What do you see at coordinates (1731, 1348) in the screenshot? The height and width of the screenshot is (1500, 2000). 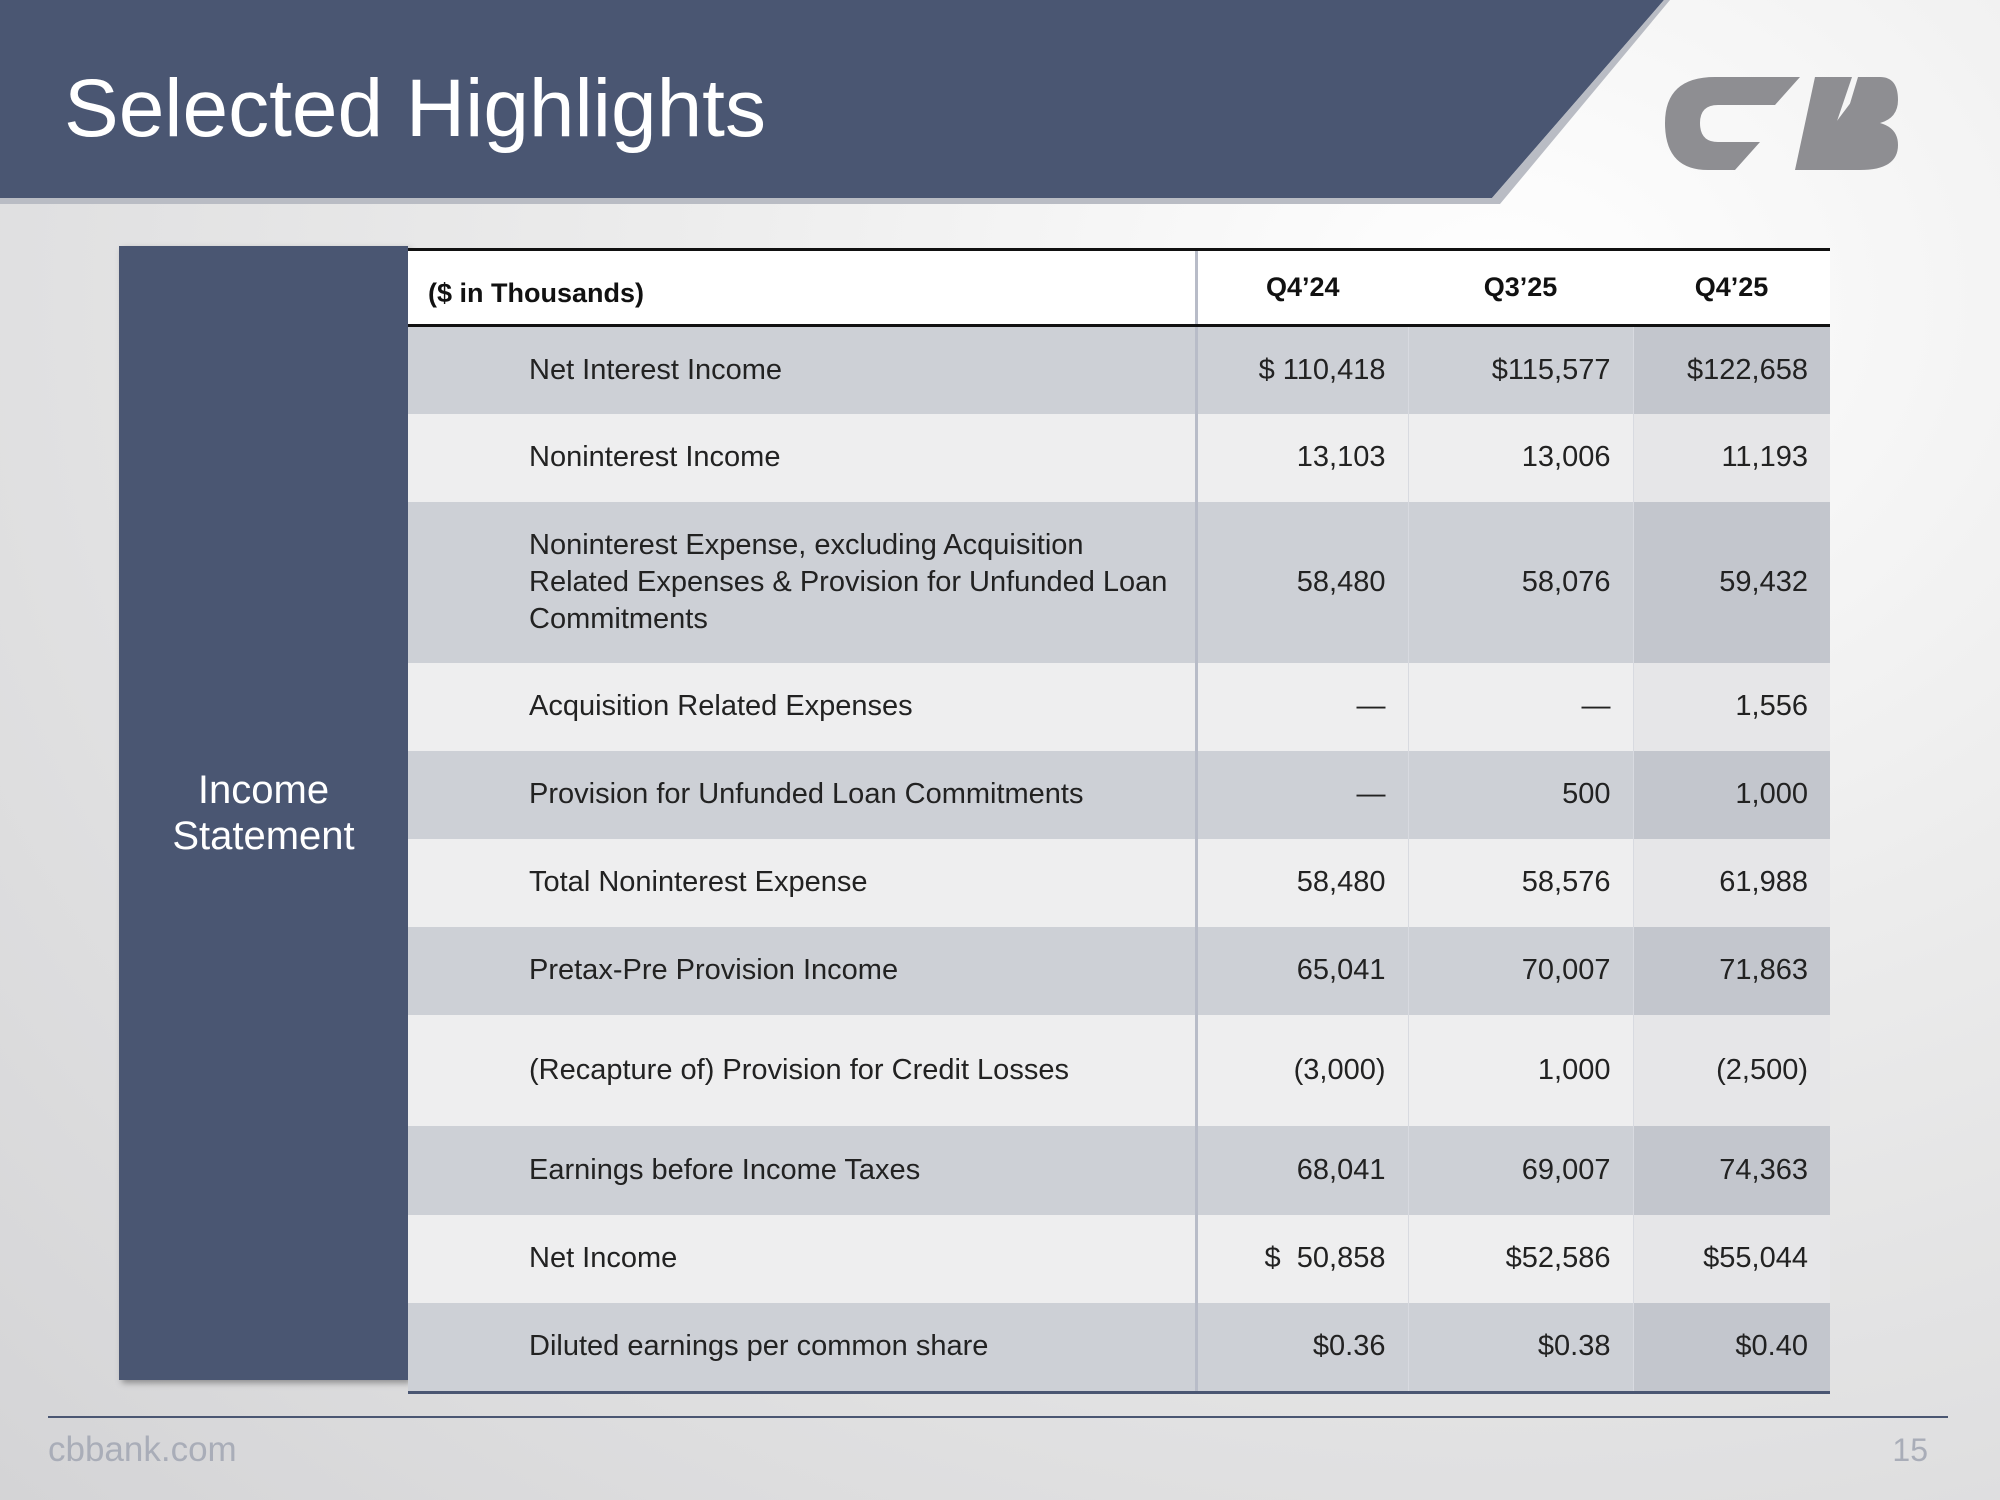 I see `value-cell: $0.40` at bounding box center [1731, 1348].